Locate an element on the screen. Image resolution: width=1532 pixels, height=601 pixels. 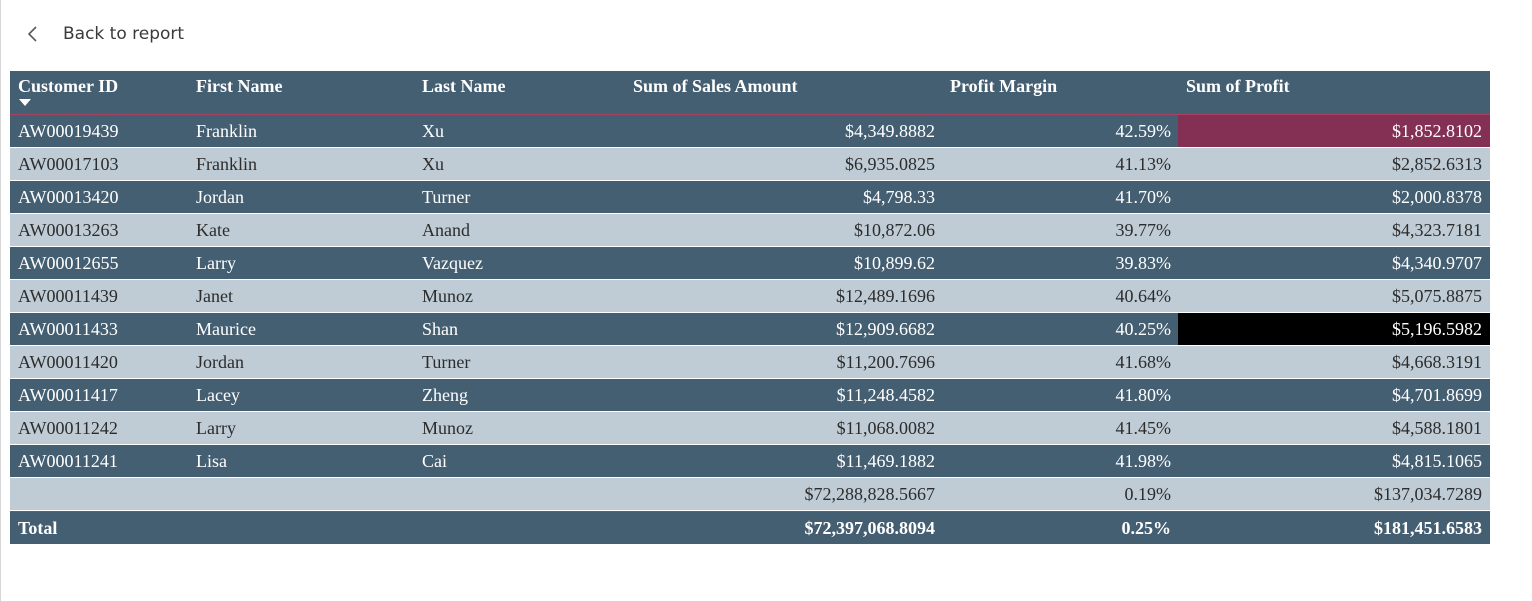
cell-sum-of-sales-amount: $11,248.4582 is located at coordinates (885, 395).